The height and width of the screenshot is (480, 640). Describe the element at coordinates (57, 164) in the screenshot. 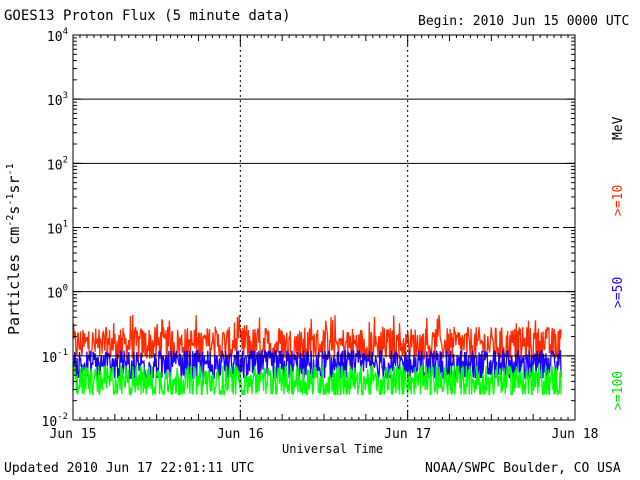

I see `y-tick-label: 10²` at that location.